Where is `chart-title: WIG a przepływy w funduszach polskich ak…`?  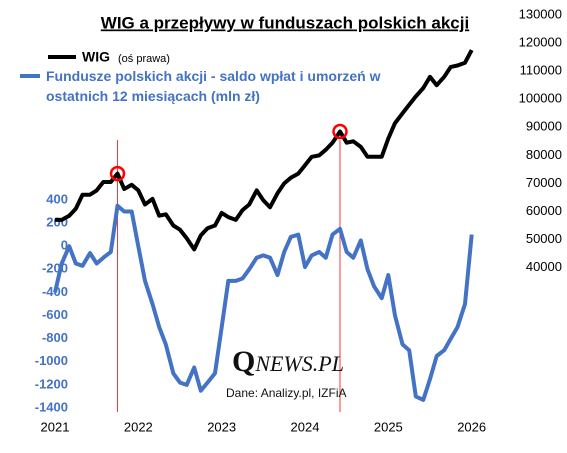
chart-title: WIG a przepływy w funduszach polskich ak… is located at coordinates (285, 22).